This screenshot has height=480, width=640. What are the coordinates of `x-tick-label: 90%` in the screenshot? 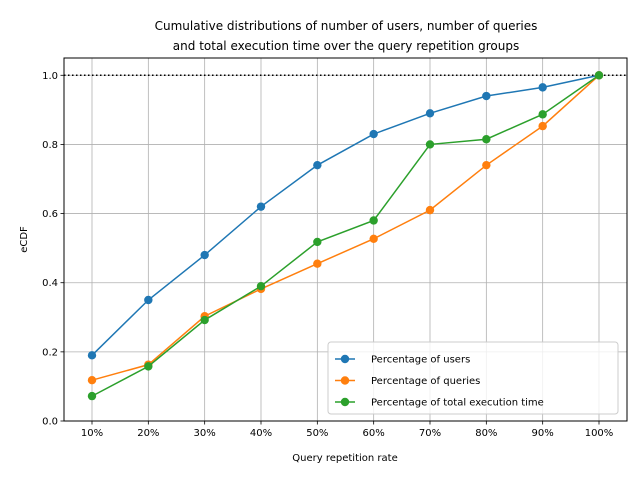 It's located at (543, 433).